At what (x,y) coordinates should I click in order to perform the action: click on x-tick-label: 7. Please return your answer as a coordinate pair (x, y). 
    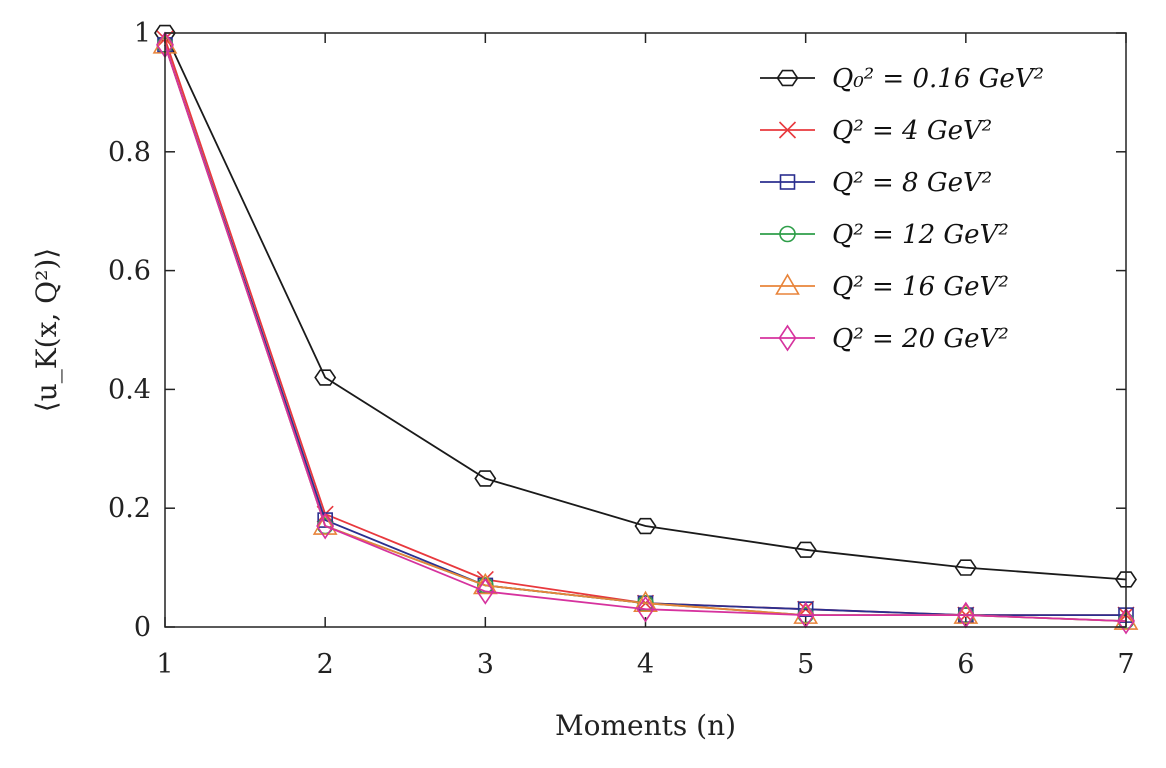
    Looking at the image, I should click on (1125, 664).